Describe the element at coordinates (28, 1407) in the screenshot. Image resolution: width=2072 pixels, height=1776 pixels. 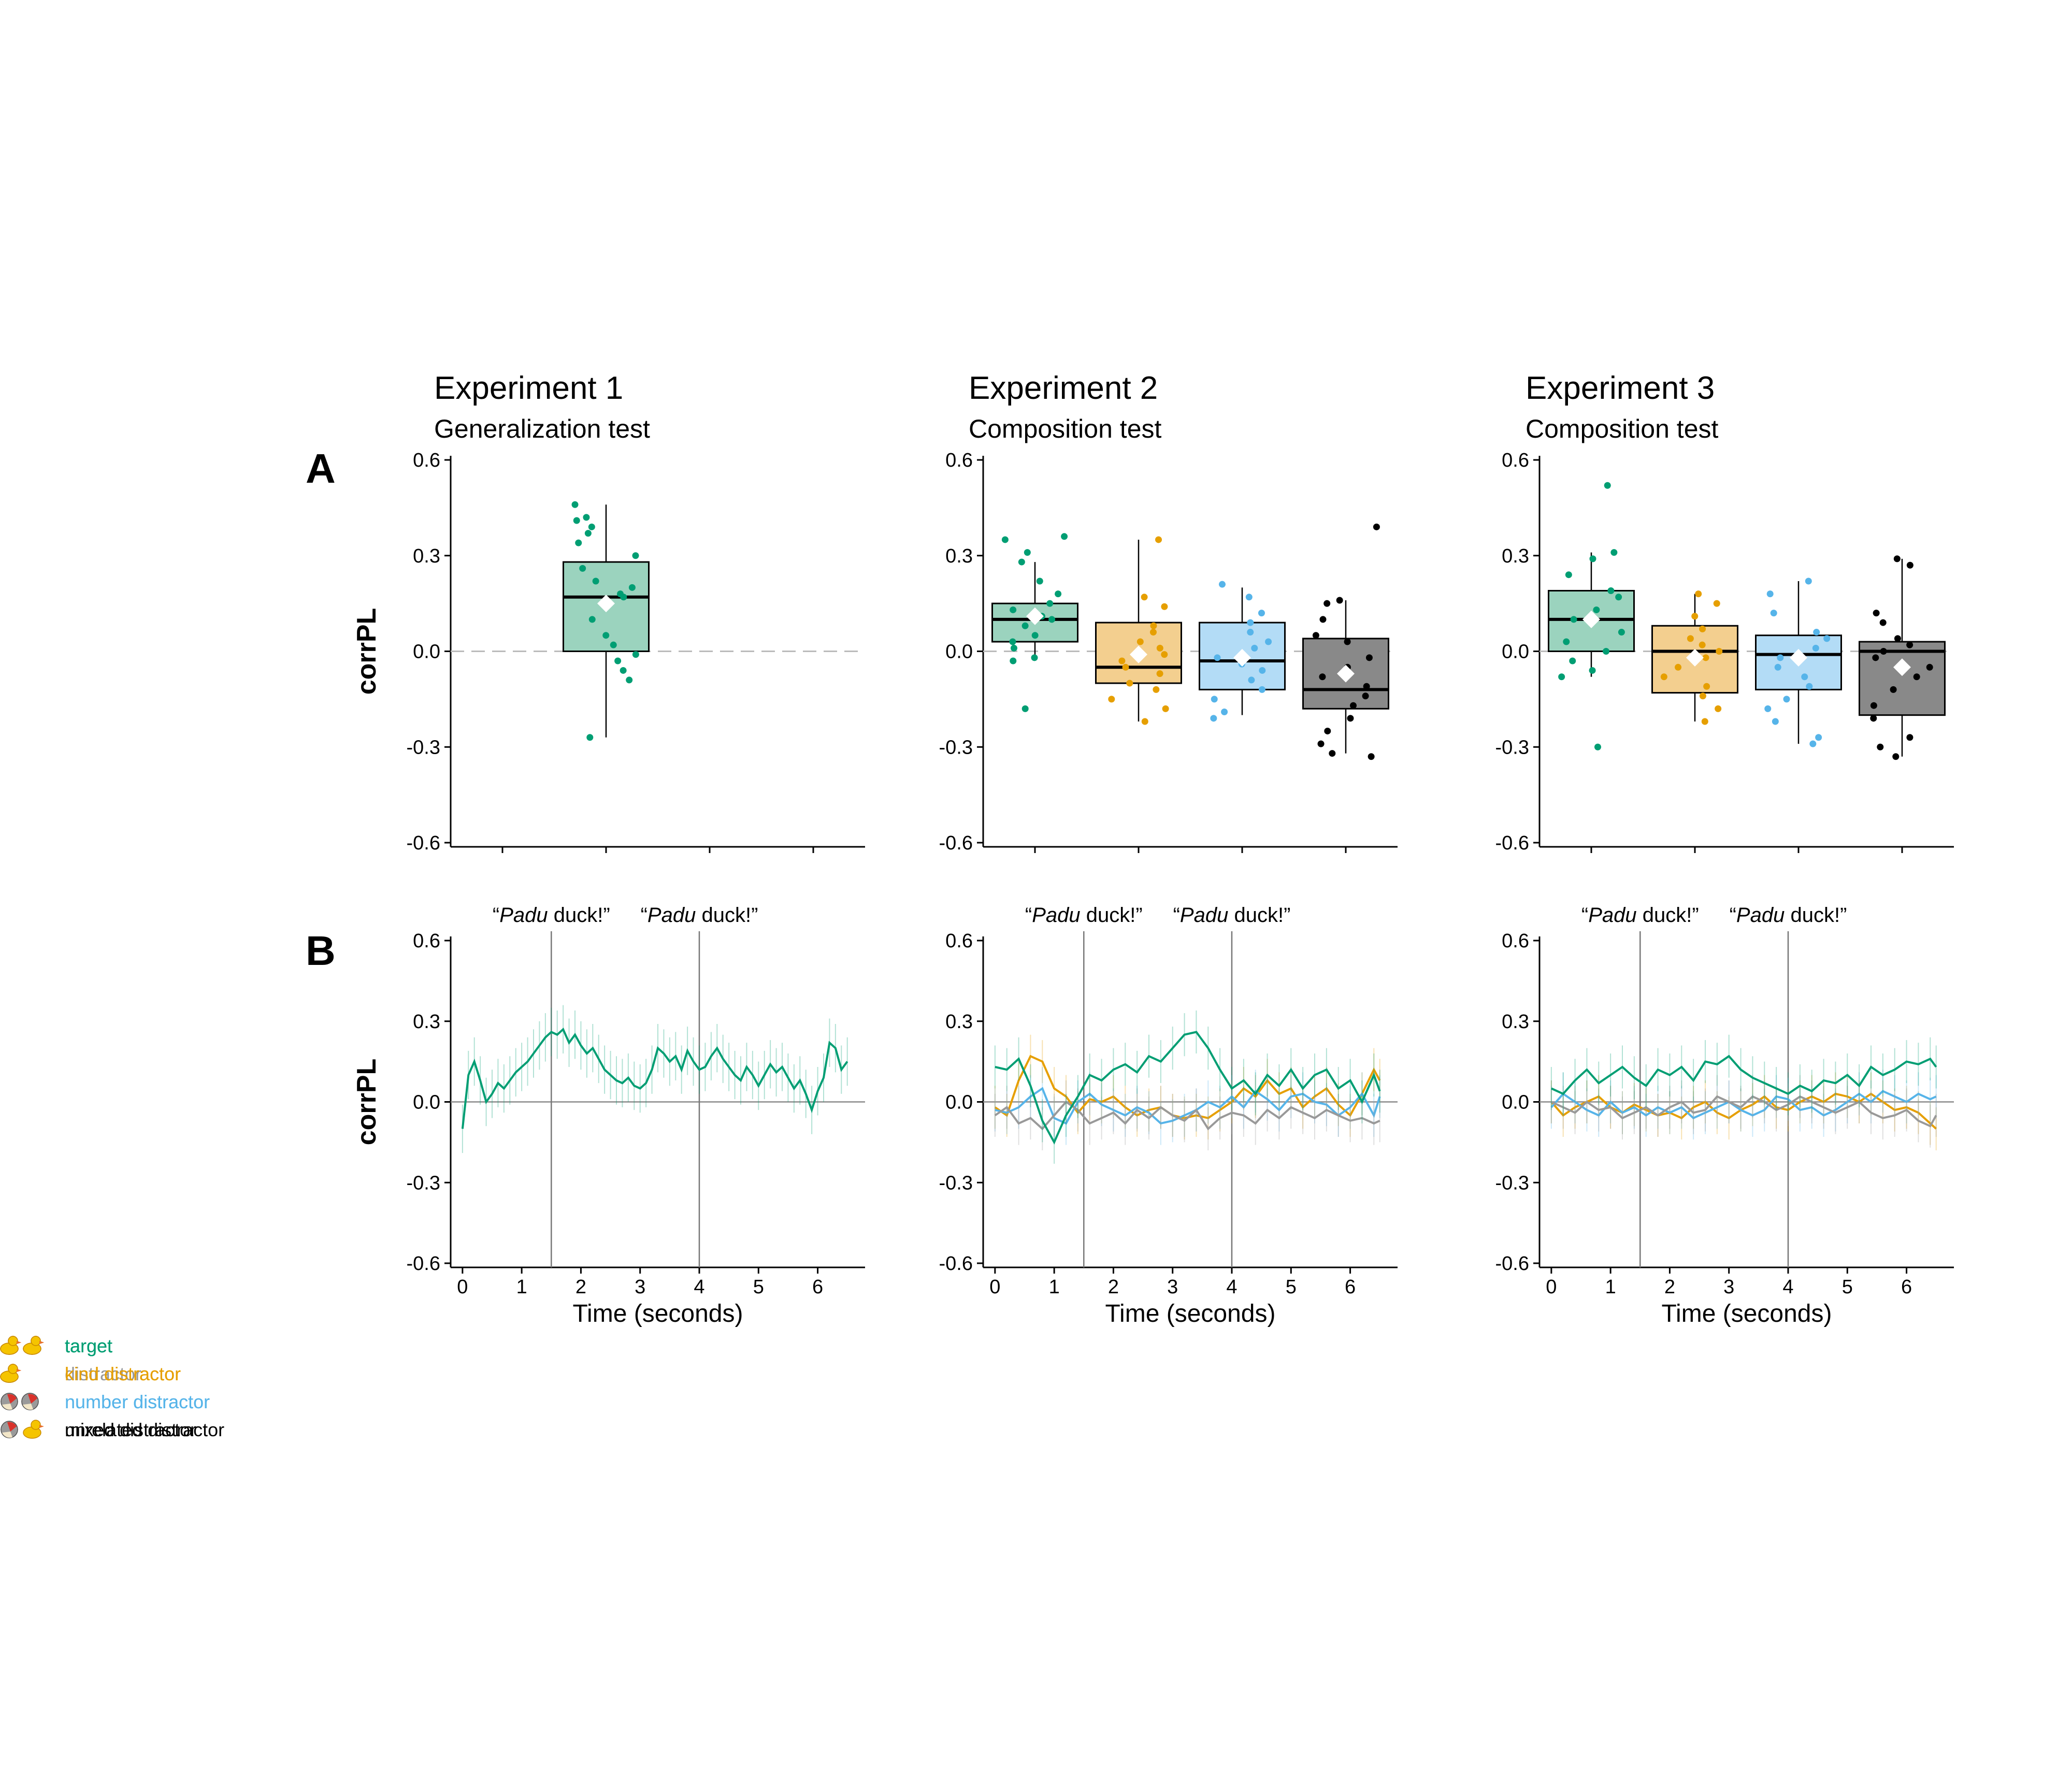
I see `ball-cream` at that location.